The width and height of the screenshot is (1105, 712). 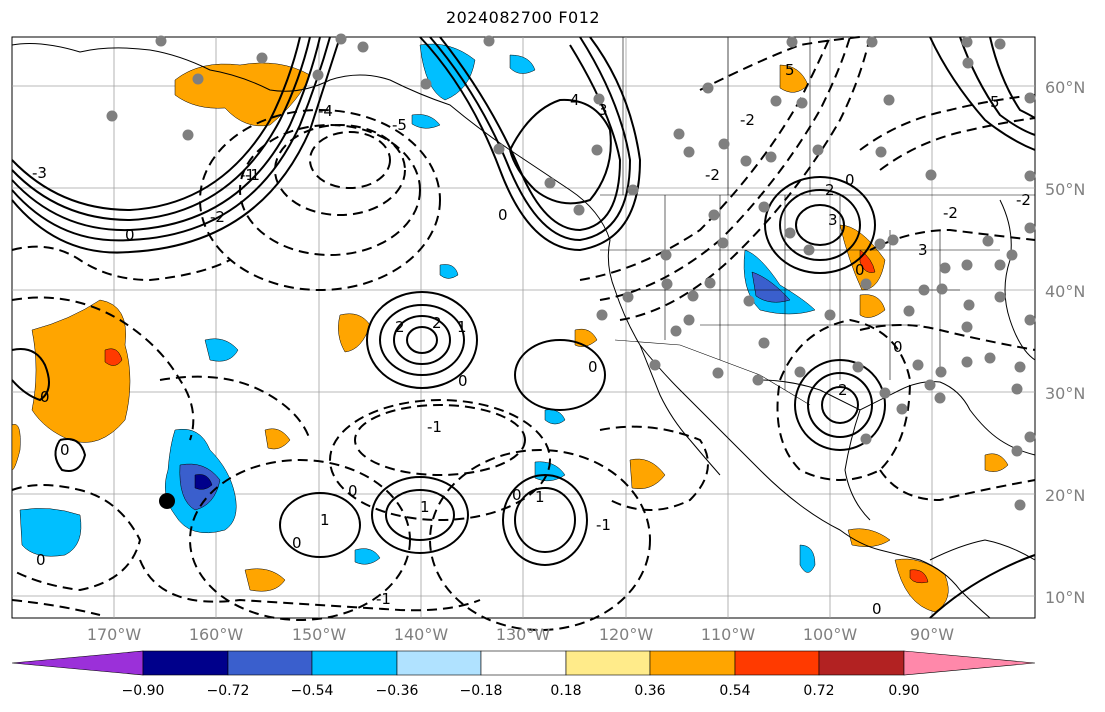 What do you see at coordinates (566, 691) in the screenshot?
I see `colorbar-tick: 0.18` at bounding box center [566, 691].